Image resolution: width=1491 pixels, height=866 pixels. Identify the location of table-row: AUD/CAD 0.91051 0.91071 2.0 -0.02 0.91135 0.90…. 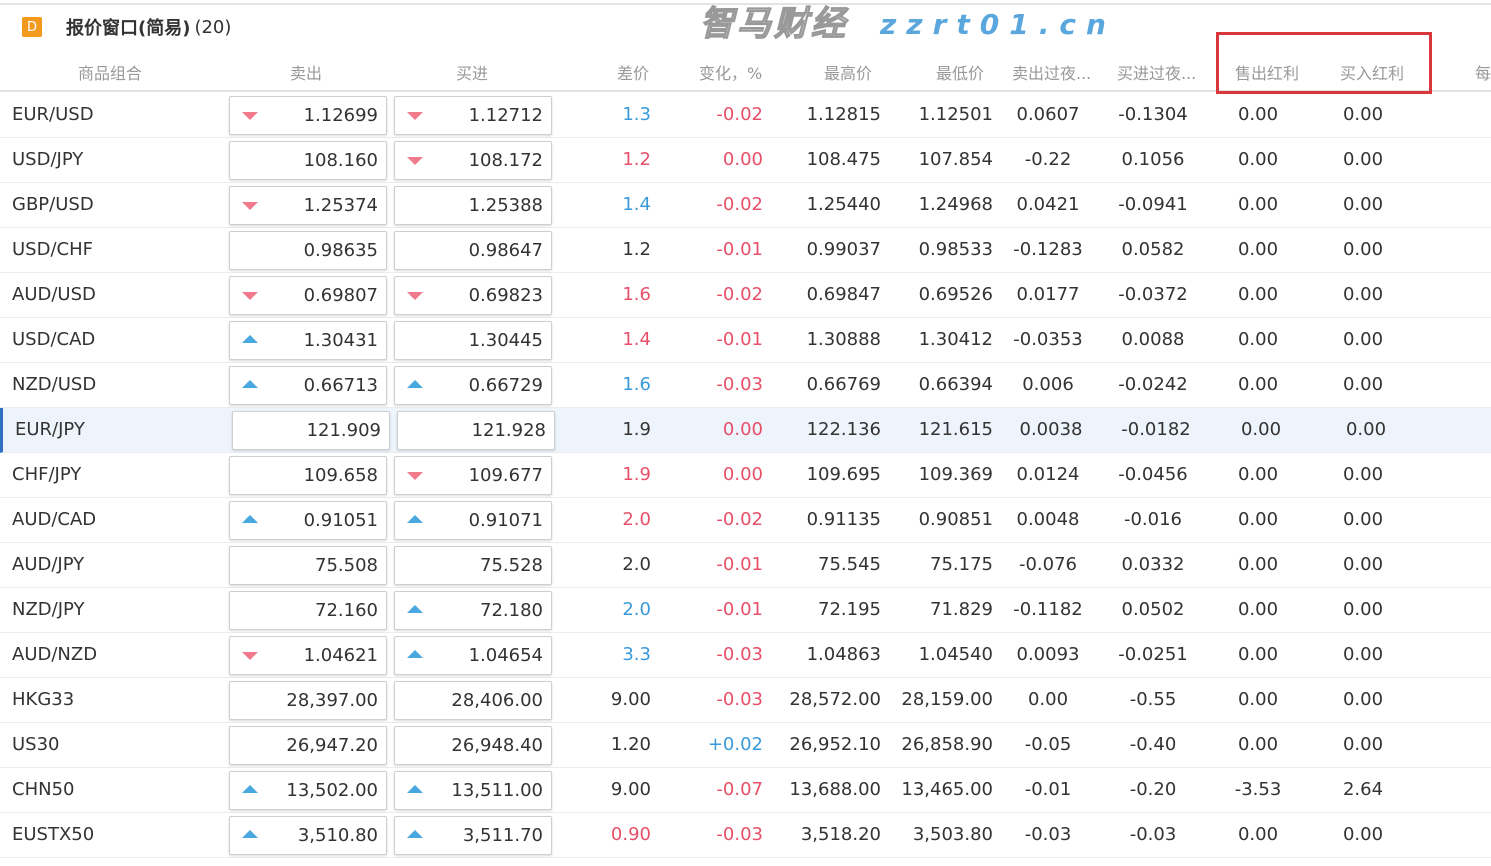
(745, 520).